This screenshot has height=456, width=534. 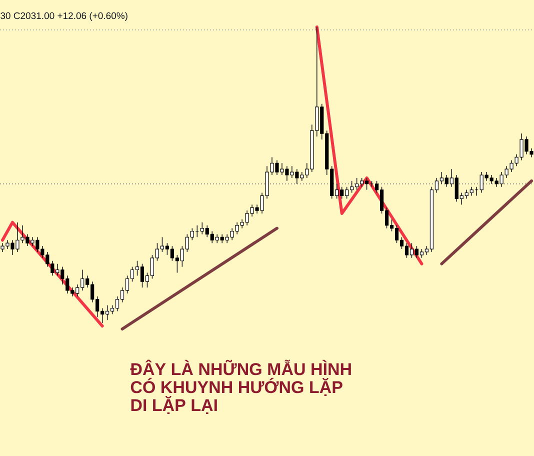 What do you see at coordinates (236, 387) in the screenshot?
I see `text: CÓ KHUYNH HƯỚNG LẶP` at bounding box center [236, 387].